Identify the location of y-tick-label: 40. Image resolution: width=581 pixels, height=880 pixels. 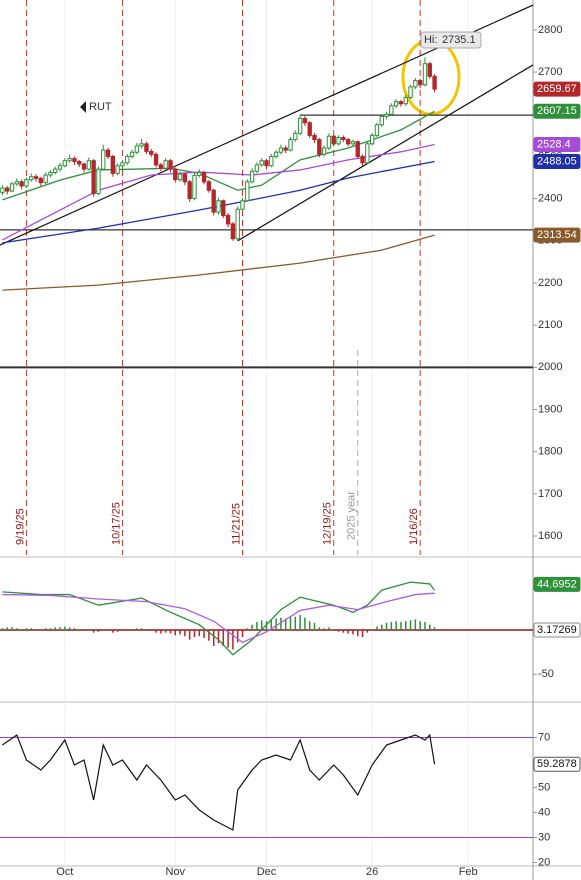
(544, 812).